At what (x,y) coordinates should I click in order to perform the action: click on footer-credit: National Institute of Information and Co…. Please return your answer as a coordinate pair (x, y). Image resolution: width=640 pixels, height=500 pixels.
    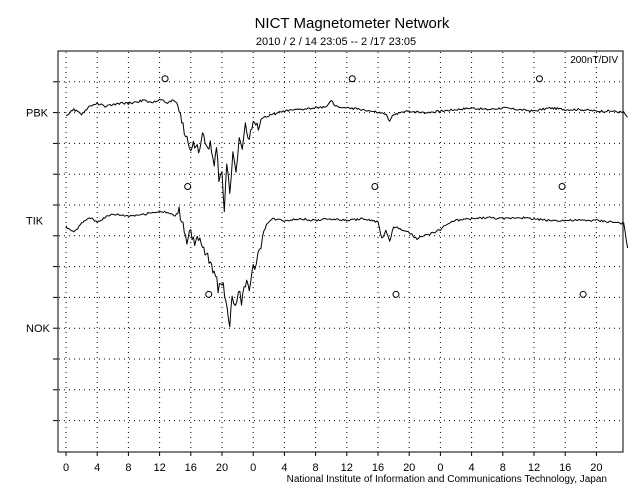
    Looking at the image, I should click on (447, 479).